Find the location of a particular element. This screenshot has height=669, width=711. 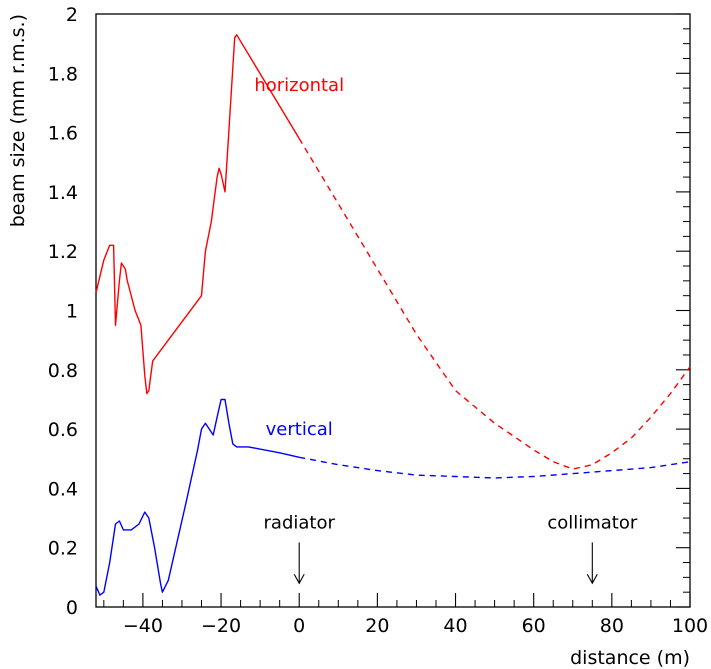

y-tick-label: 0 is located at coordinates (72, 608).